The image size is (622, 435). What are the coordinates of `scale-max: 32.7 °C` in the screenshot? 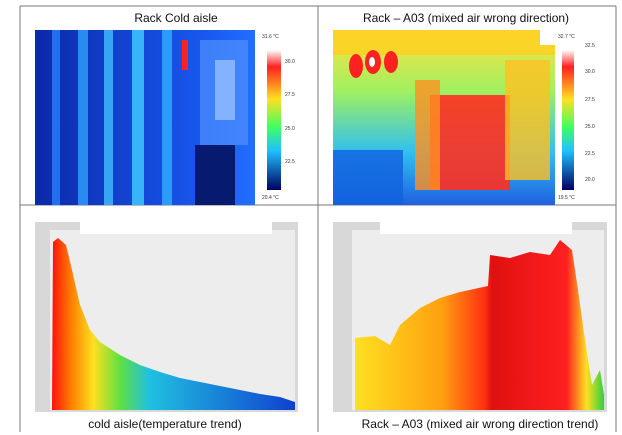 It's located at (566, 37).